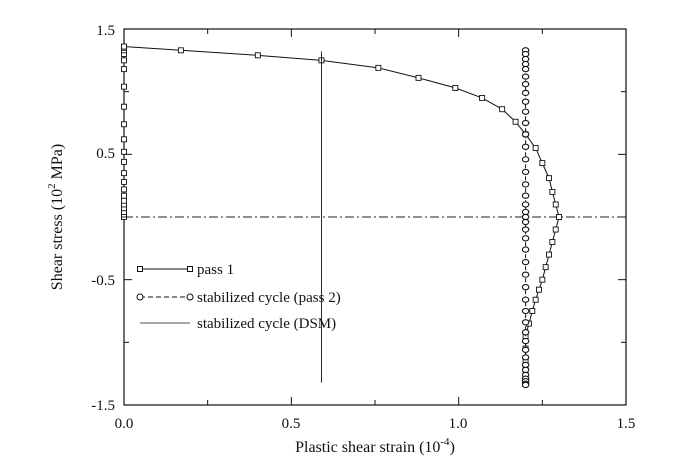  I want to click on legend-label-pass1: pass 1, so click(215, 270).